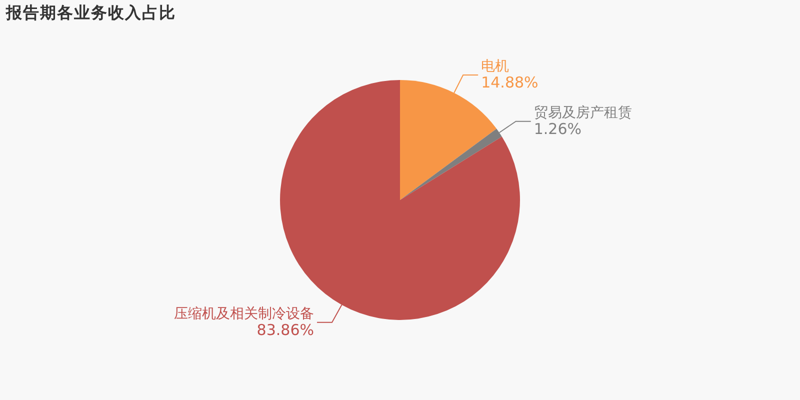 The height and width of the screenshot is (400, 800). Describe the element at coordinates (495, 66) in the screenshot. I see `slice-label: 电机` at that location.